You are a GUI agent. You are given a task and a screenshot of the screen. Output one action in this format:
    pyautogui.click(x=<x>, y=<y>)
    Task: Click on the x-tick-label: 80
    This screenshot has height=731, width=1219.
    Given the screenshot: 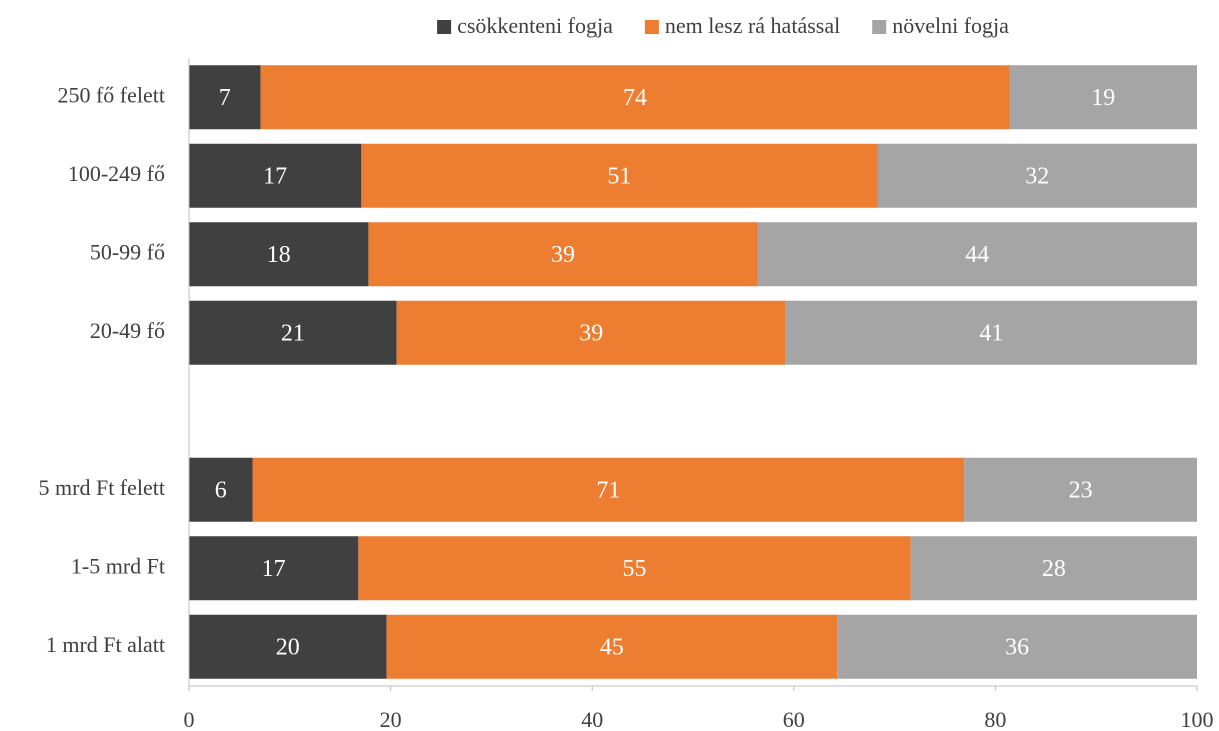 What is the action you would take?
    pyautogui.click(x=995, y=719)
    